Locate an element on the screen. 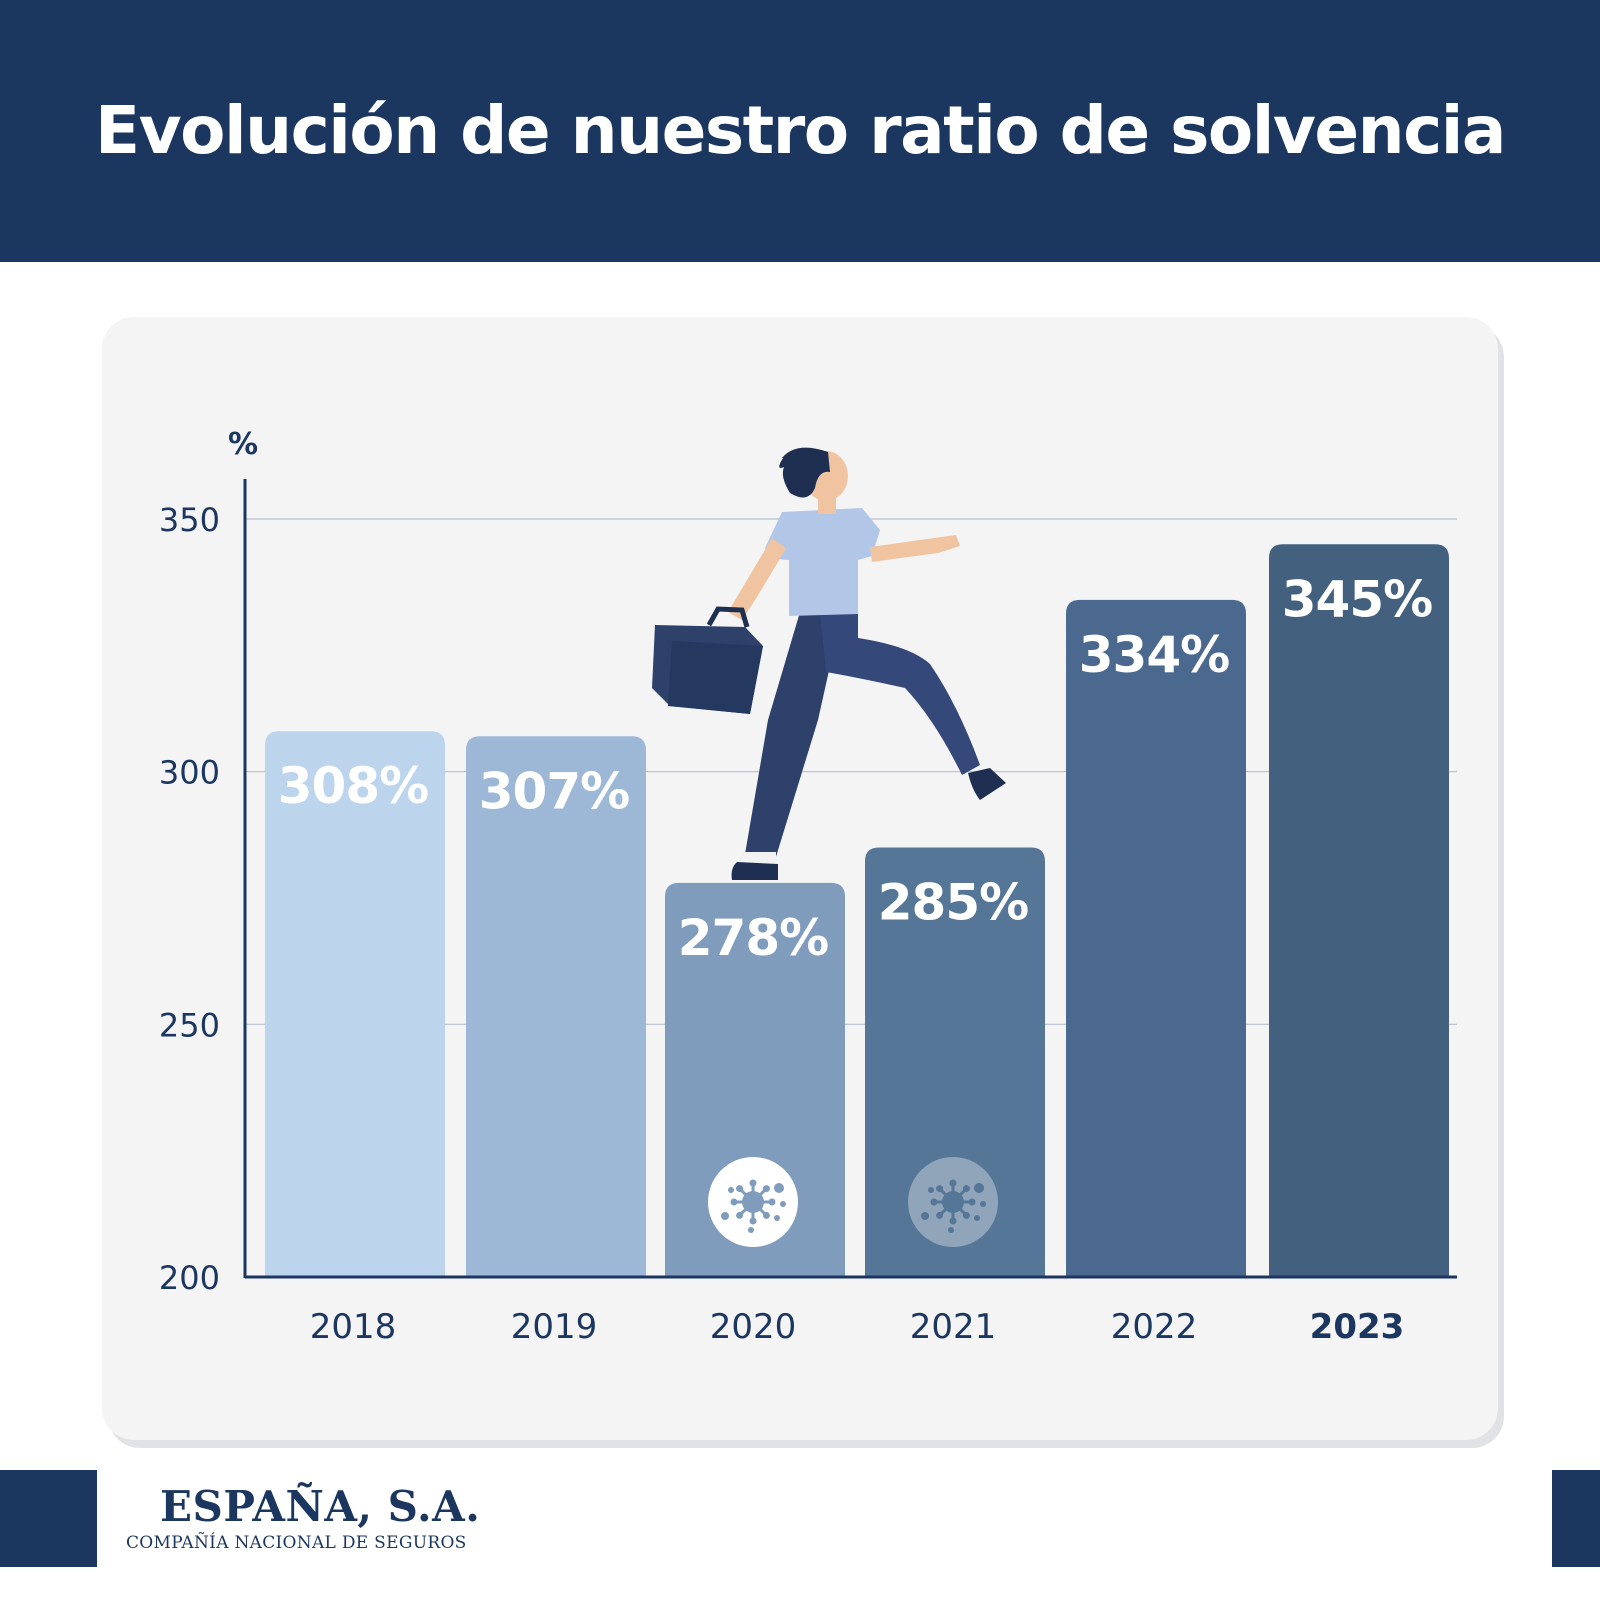  company-logo-subtitle: COMPAÑÍA NACIONAL DE SEGUROS is located at coordinates (296, 1543).